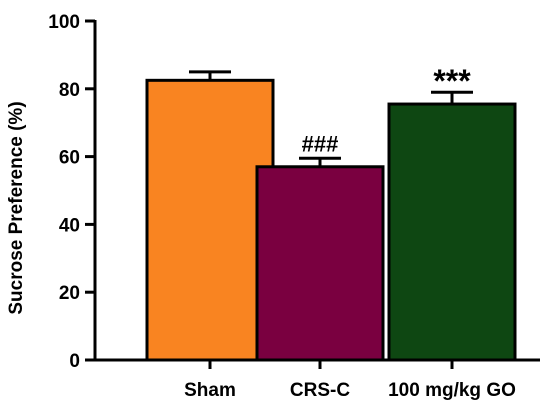 Image resolution: width=560 pixels, height=416 pixels. I want to click on y-tick-label: 100, so click(64, 22).